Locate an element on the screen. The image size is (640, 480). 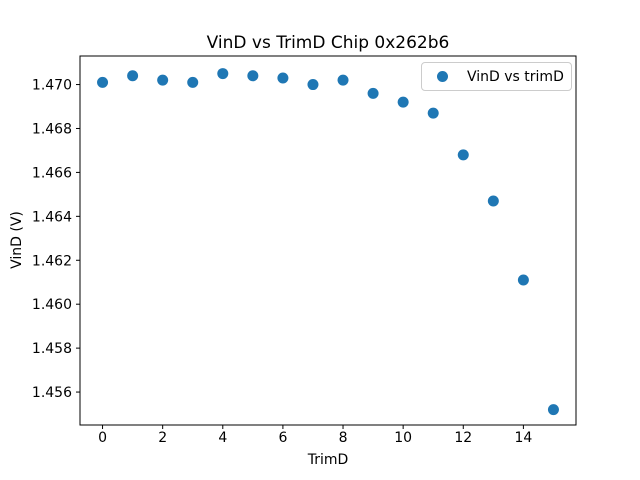
x-tick-label: 14 is located at coordinates (523, 438).